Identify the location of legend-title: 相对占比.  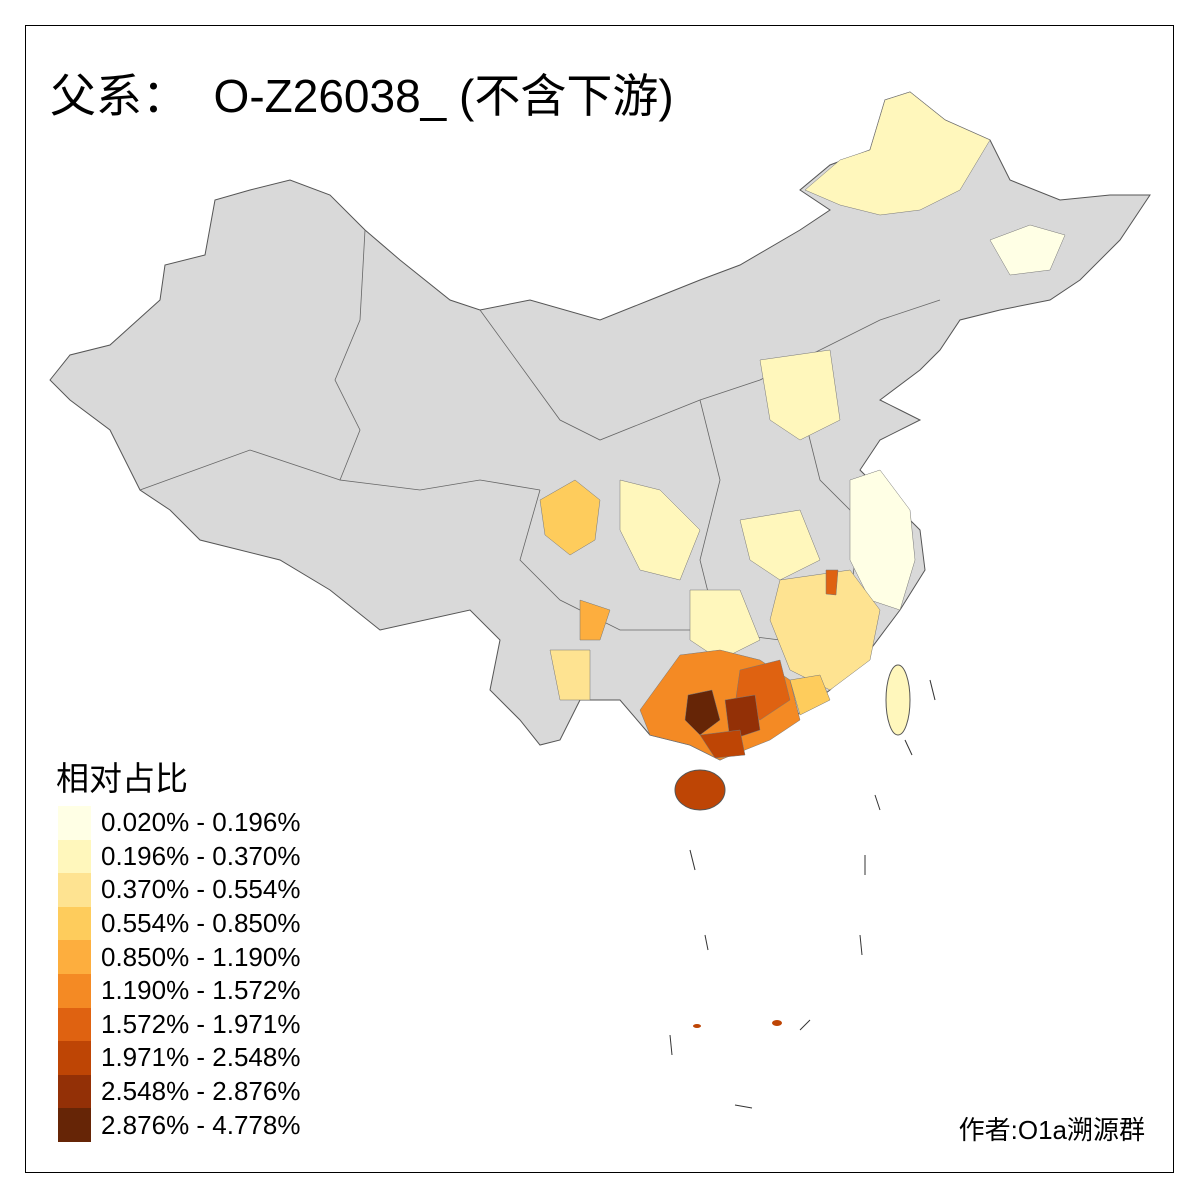
(122, 778).